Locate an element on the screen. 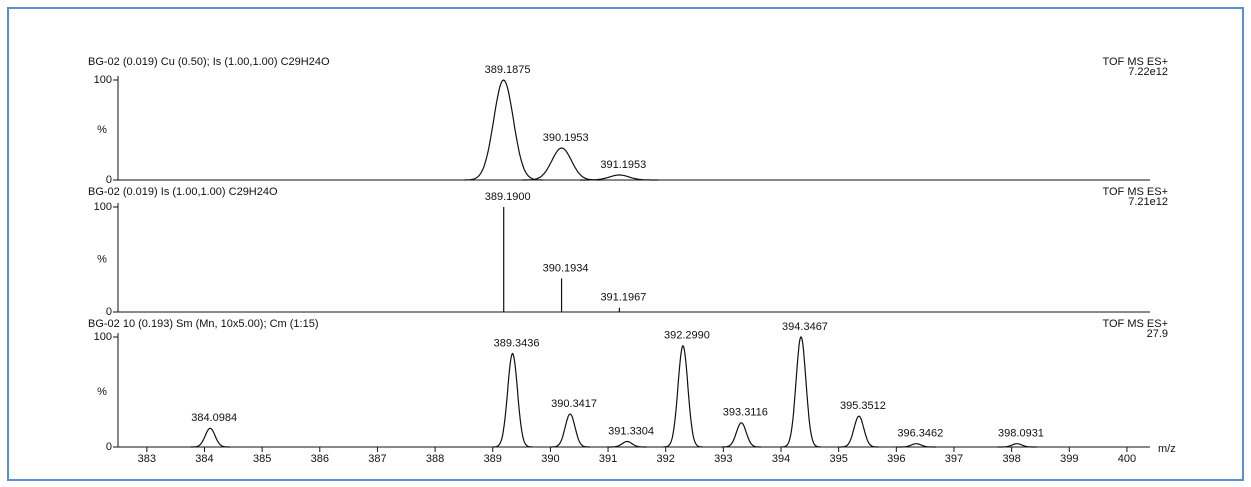 The width and height of the screenshot is (1251, 487). x-tick-label: 393 is located at coordinates (723, 459).